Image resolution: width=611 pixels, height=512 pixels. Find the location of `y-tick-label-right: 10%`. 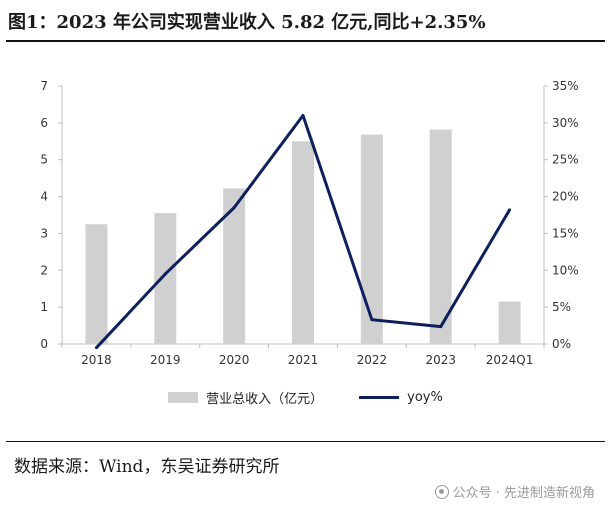

y-tick-label-right: 10% is located at coordinates (565, 270).